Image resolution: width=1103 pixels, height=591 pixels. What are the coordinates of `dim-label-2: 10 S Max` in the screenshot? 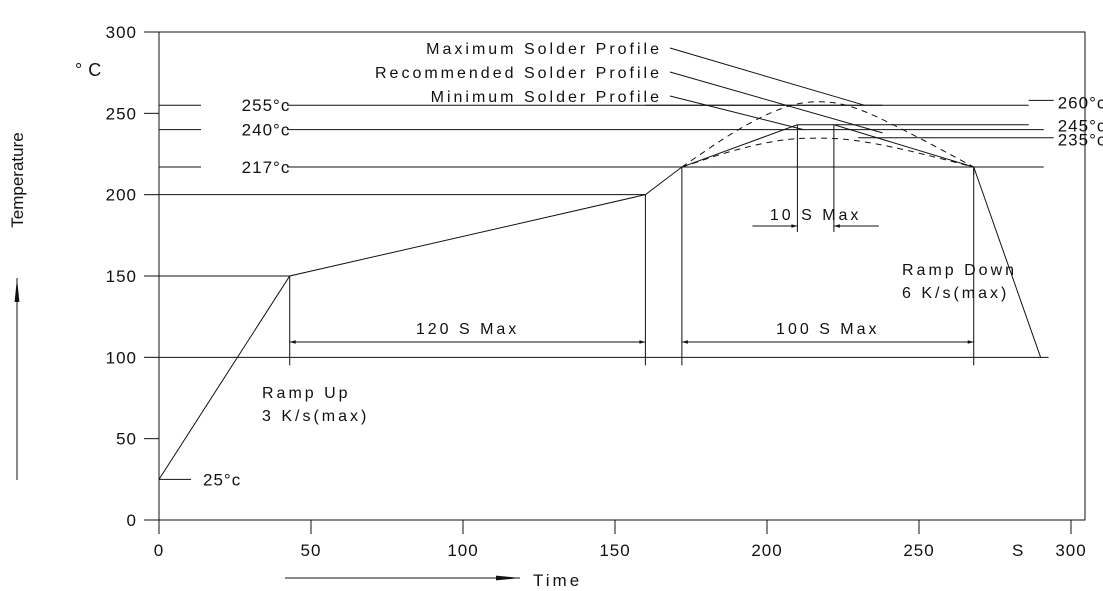 It's located at (816, 215).